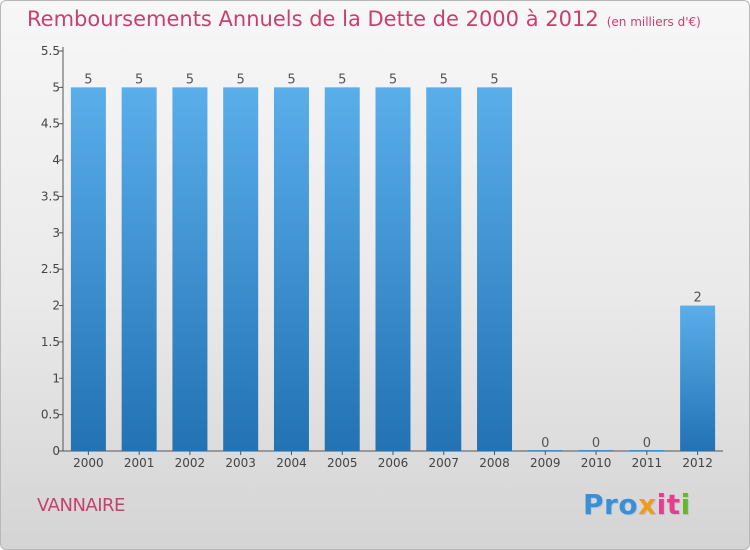 This screenshot has height=550, width=750. Describe the element at coordinates (393, 463) in the screenshot. I see `x-tick-label: 2006` at that location.